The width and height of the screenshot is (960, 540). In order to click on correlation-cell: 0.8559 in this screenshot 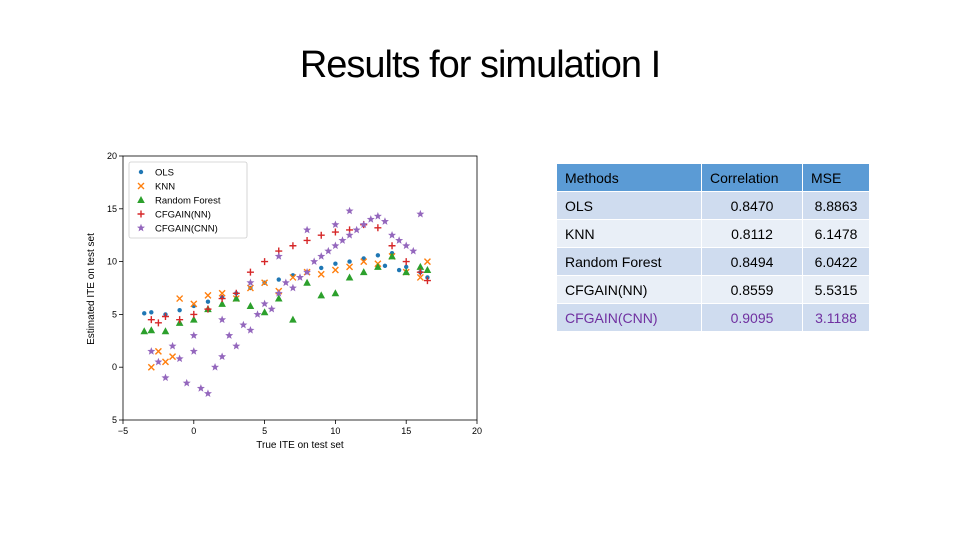, I will do `click(752, 289)`.